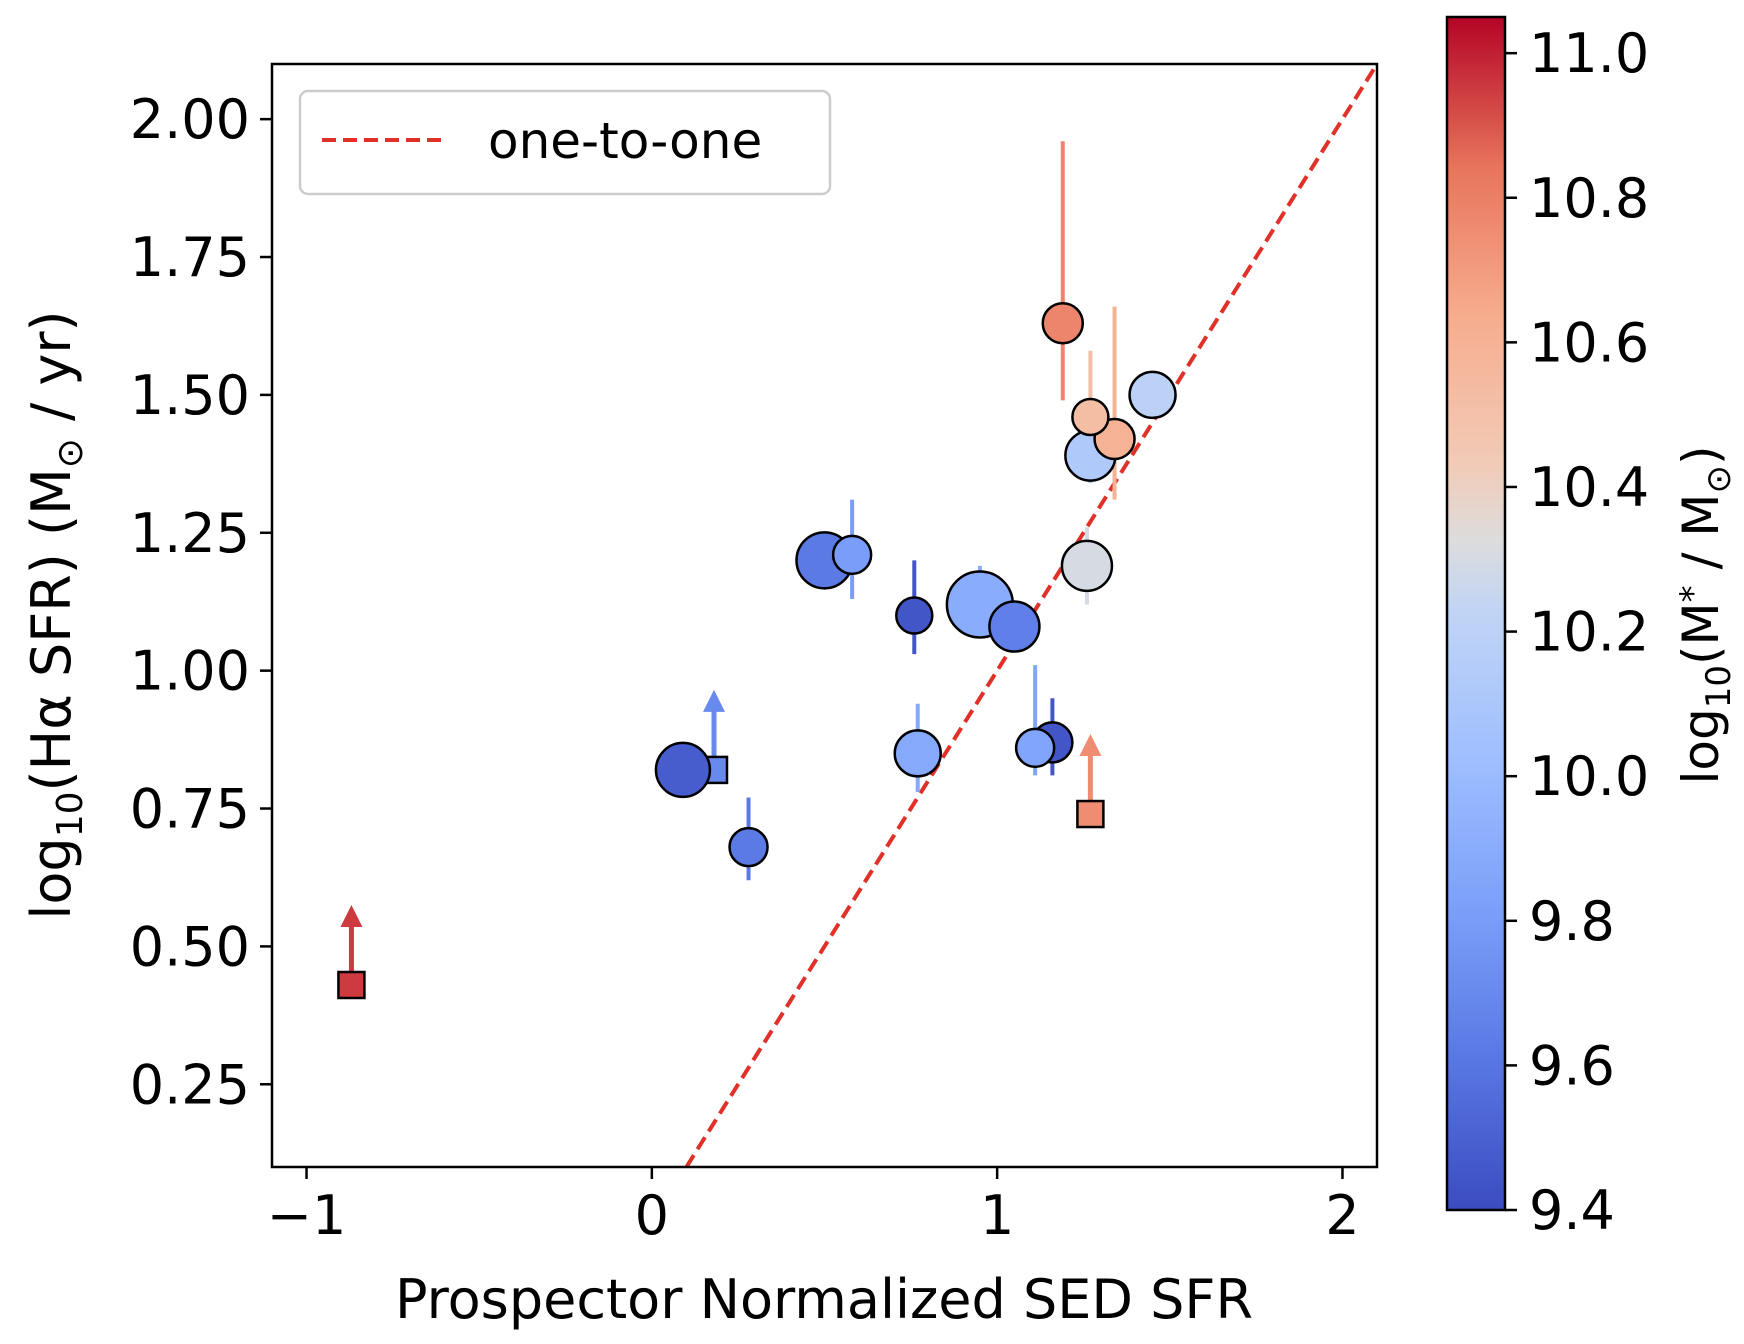 This screenshot has width=1744, height=1344. What do you see at coordinates (1589, 632) in the screenshot?
I see `colorbar-tick-label-5: 10.2` at bounding box center [1589, 632].